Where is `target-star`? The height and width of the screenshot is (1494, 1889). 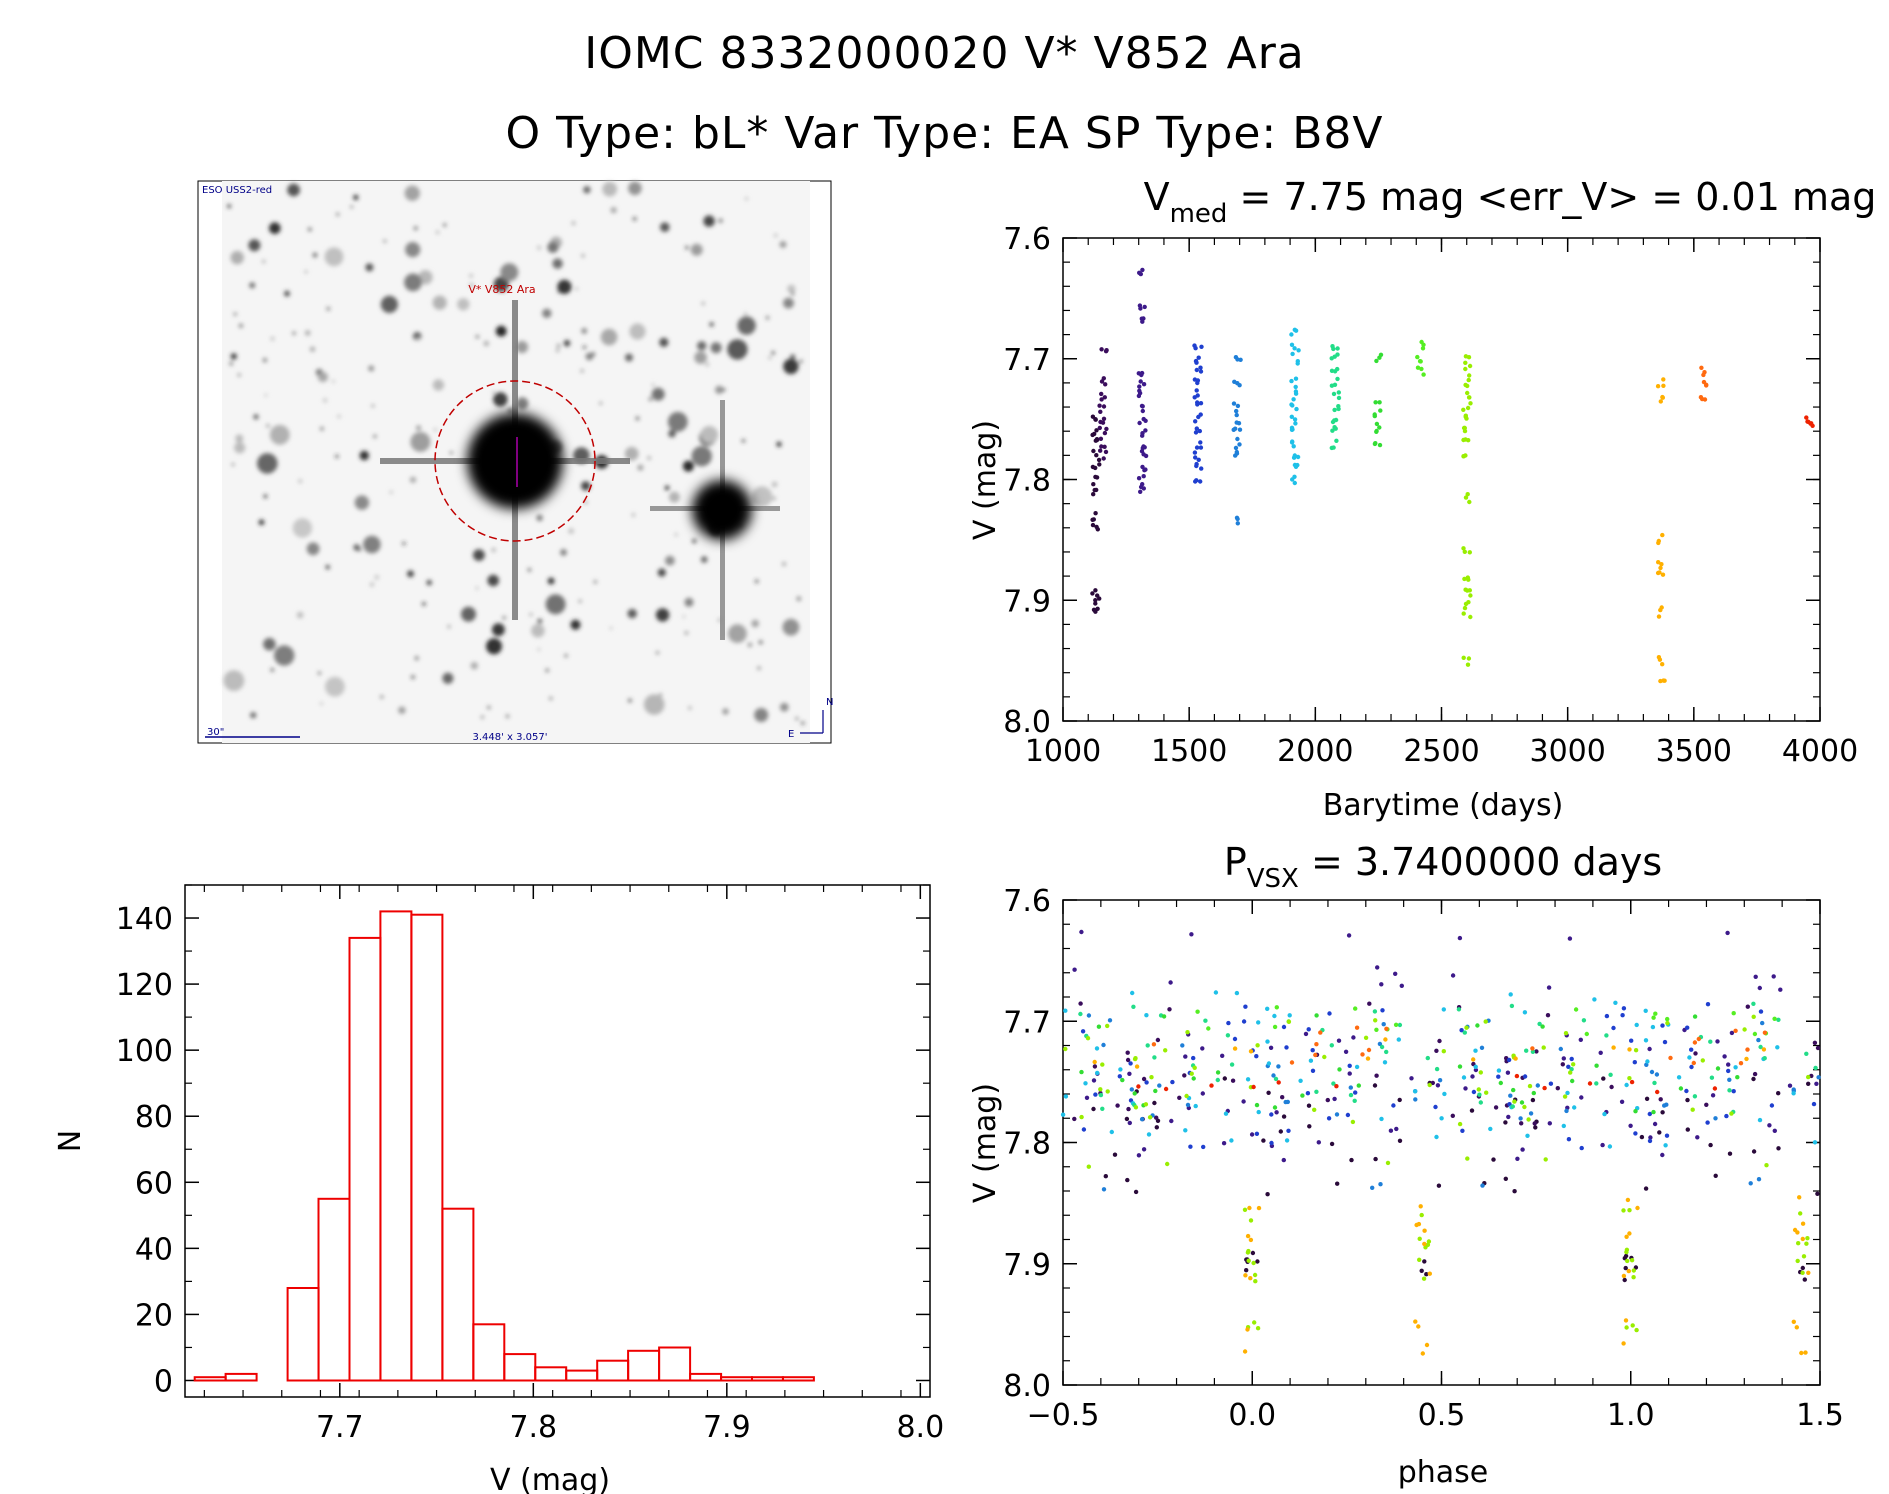 target-star is located at coordinates (609, 476).